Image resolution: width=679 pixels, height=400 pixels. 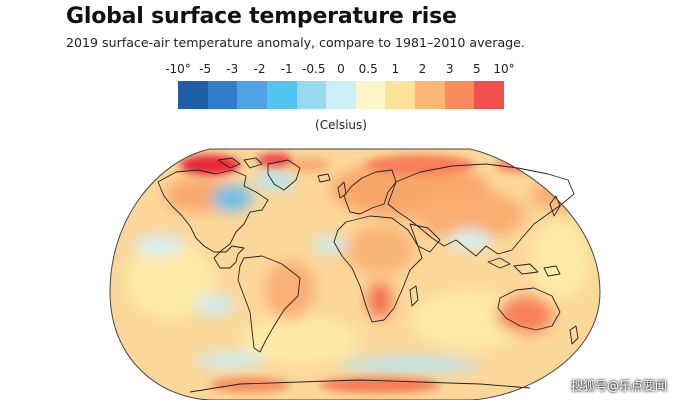 What do you see at coordinates (341, 125) in the screenshot?
I see `legend-unit: (Celsius)` at bounding box center [341, 125].